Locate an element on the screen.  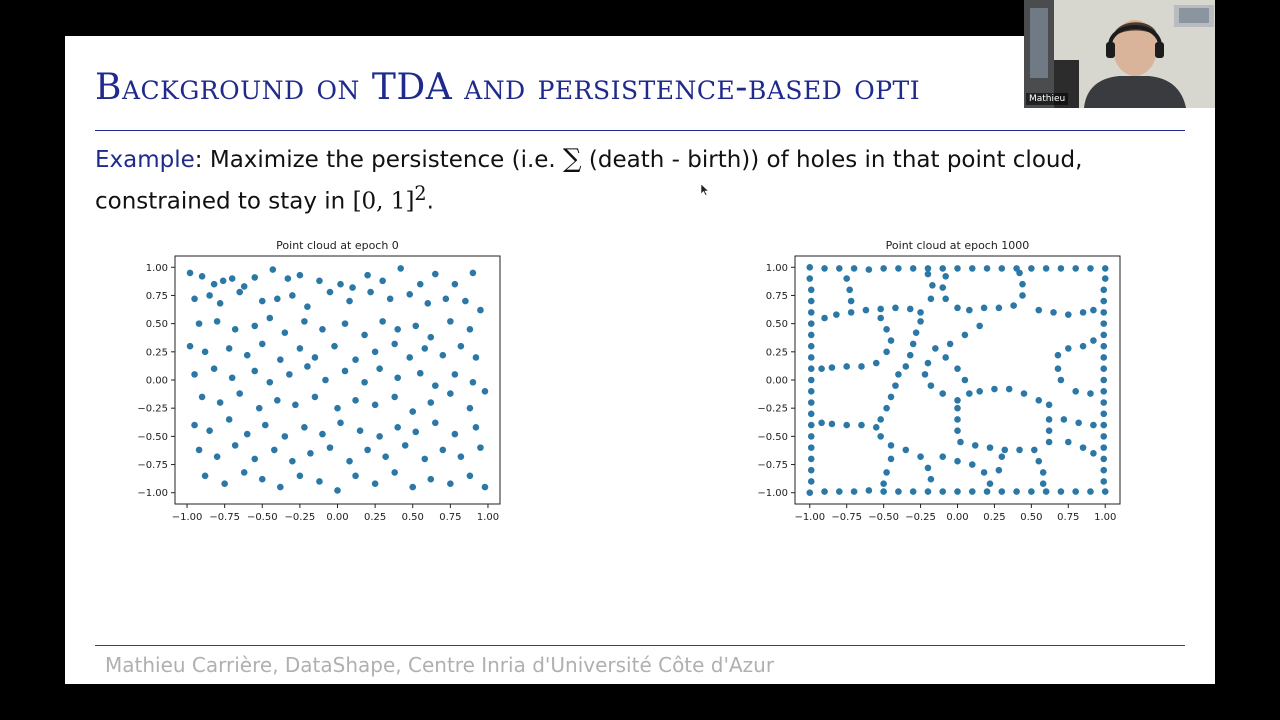
x-tick-label: 0.25 is located at coordinates (375, 517).